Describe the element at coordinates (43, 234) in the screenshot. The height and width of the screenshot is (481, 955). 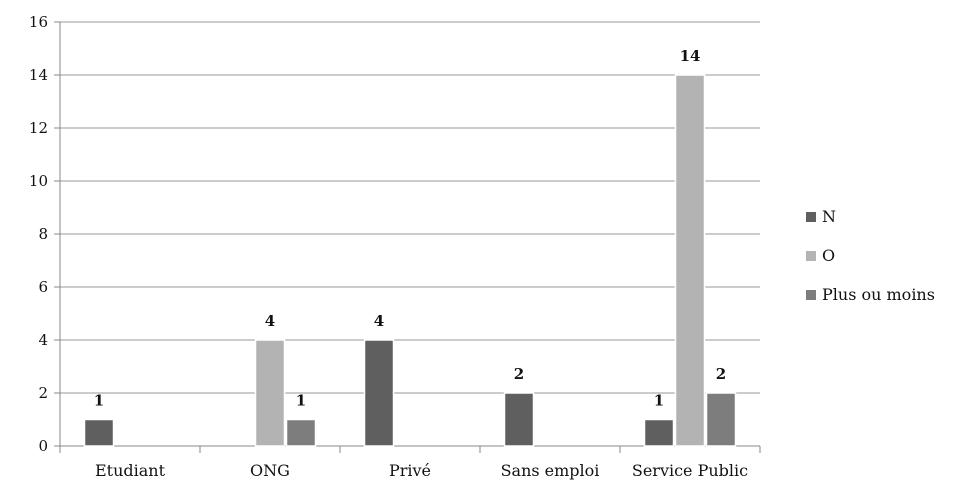
I see `y-tick-label-8: 8` at that location.